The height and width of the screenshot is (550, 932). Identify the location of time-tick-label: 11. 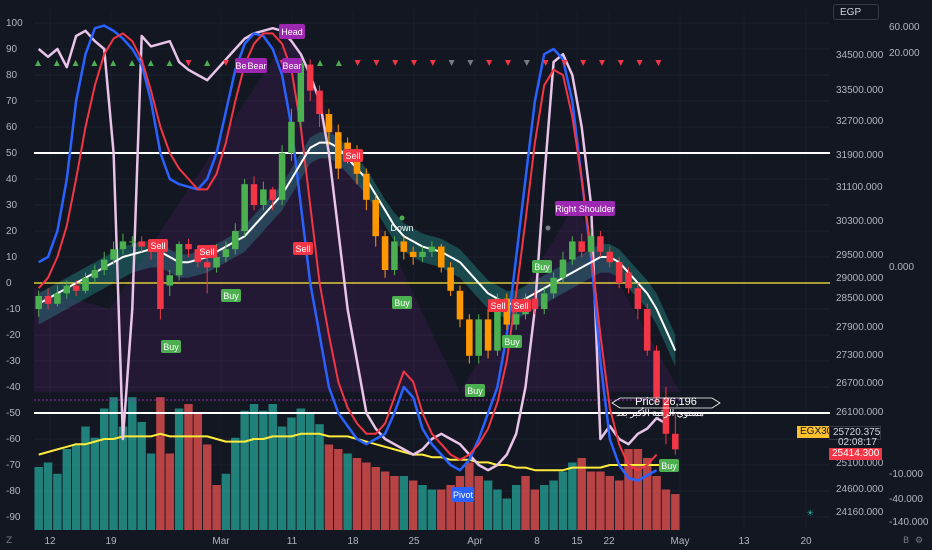
(292, 541).